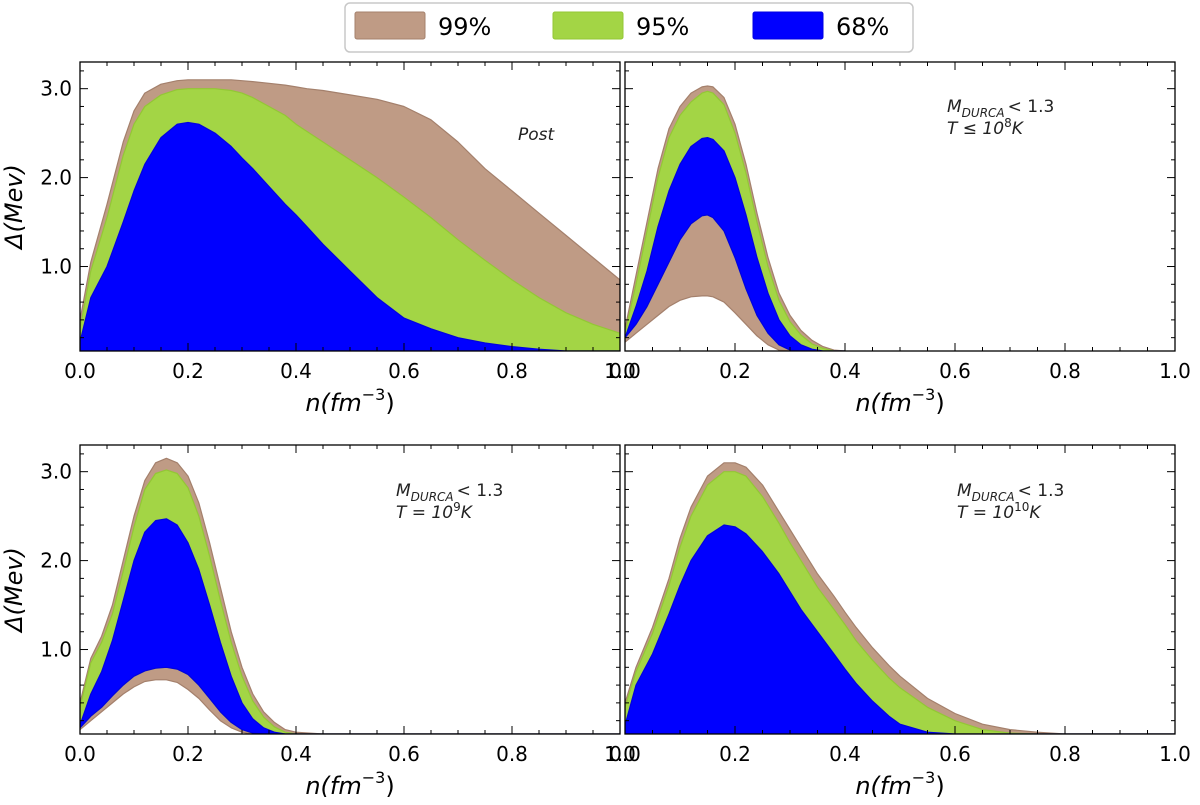  I want to click on band-68-top-left, so click(350, 236).